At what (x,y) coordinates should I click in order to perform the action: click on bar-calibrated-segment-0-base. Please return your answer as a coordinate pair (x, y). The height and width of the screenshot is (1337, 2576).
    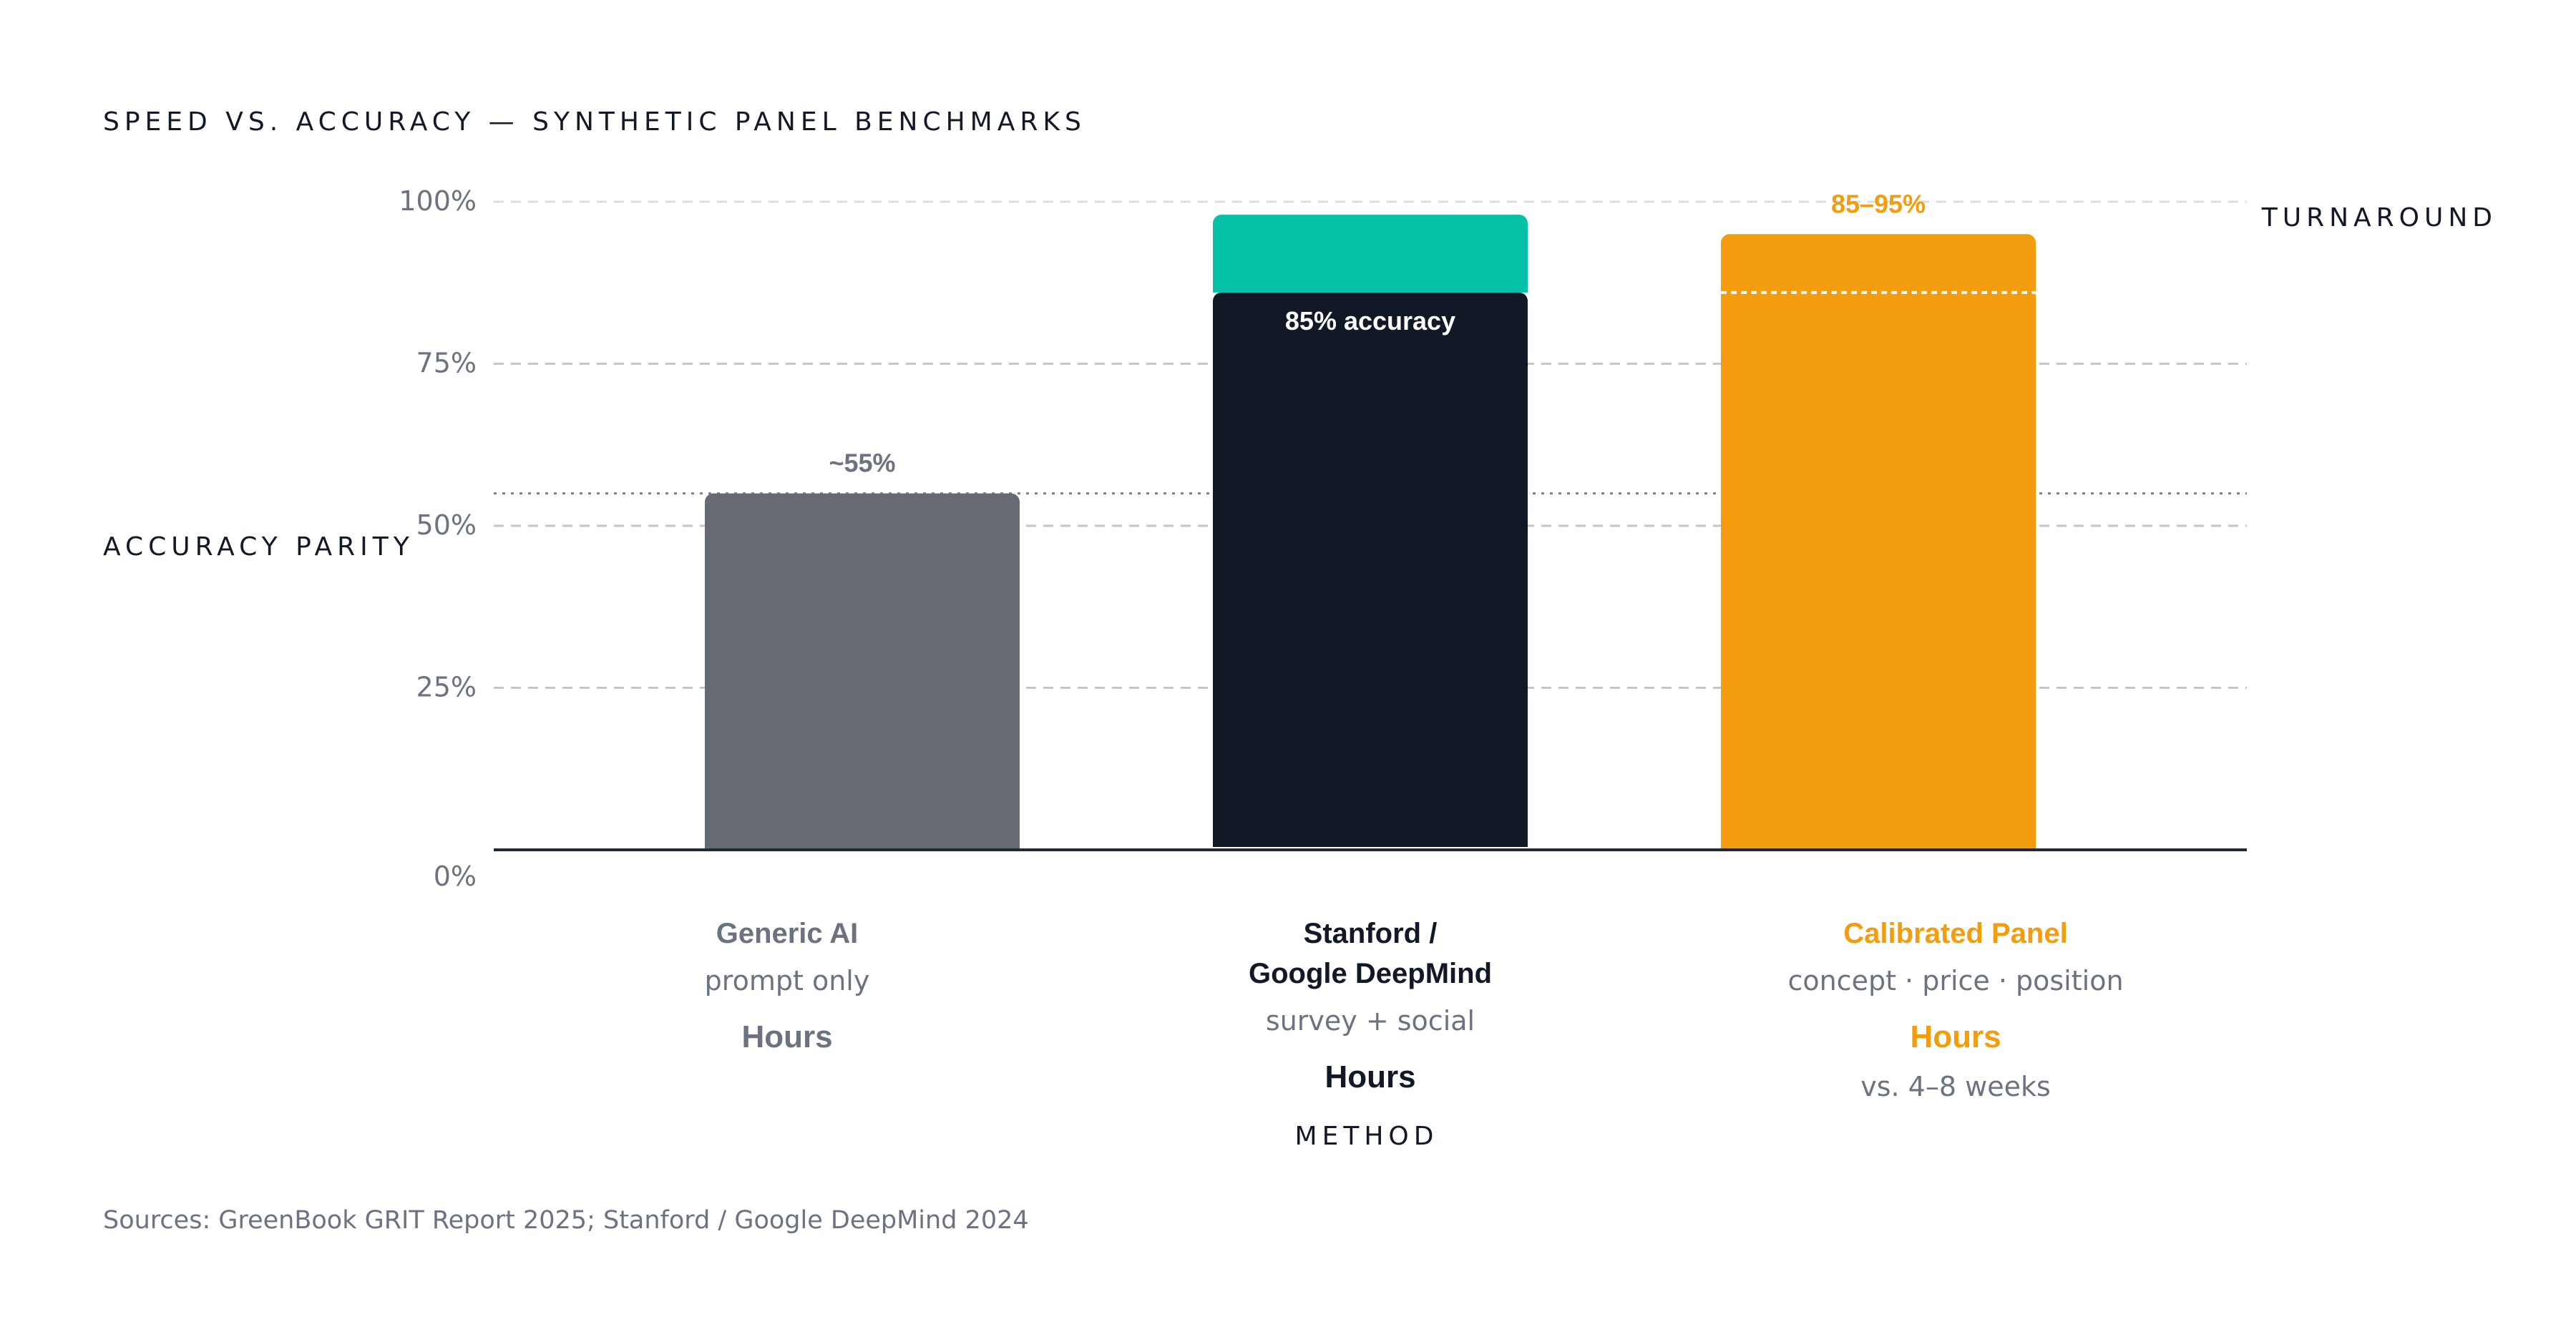
    Looking at the image, I should click on (1878, 845).